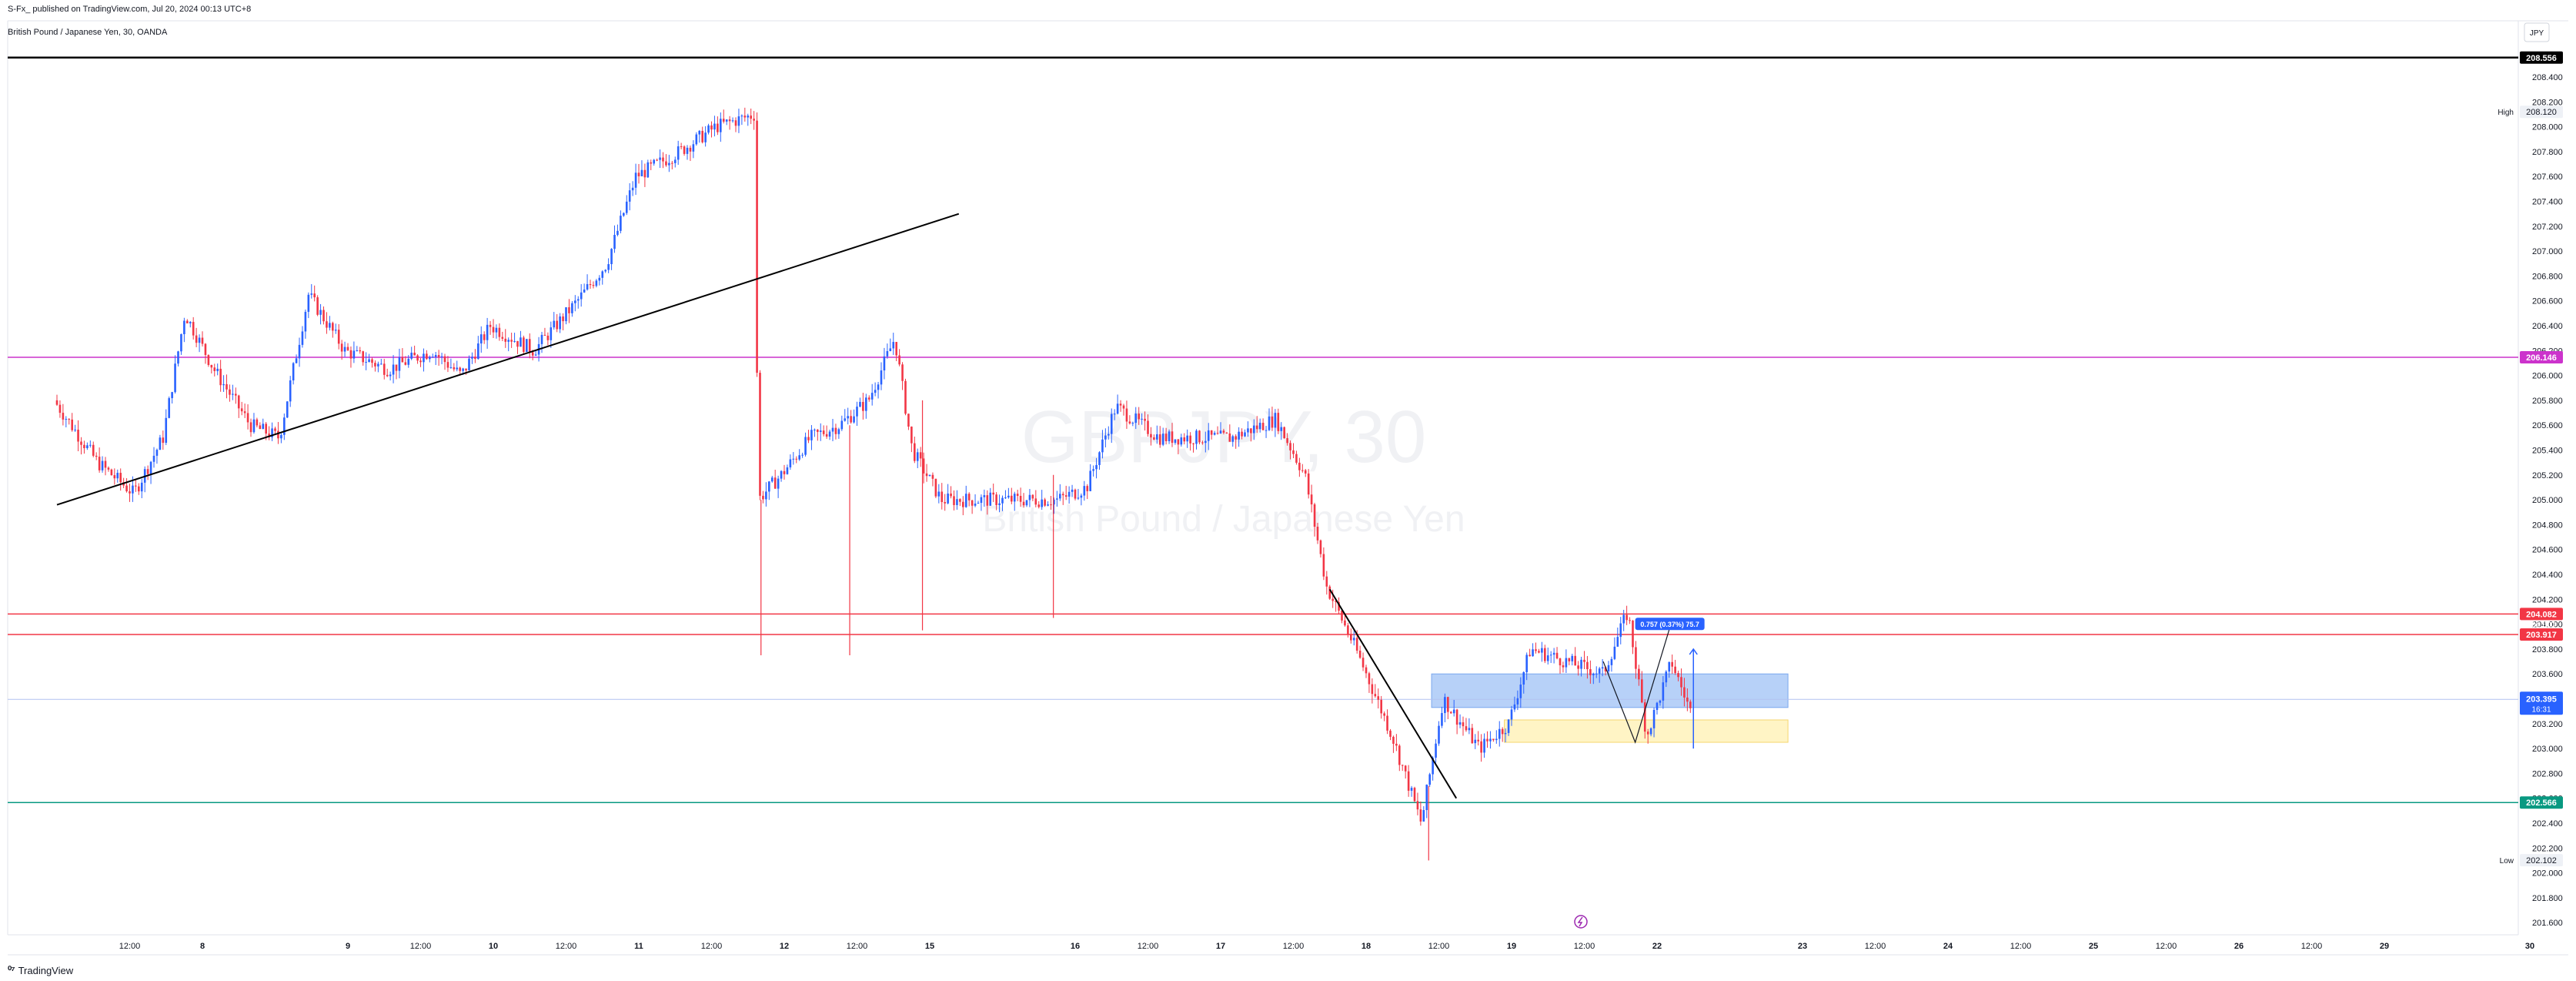 Image resolution: width=2576 pixels, height=981 pixels. What do you see at coordinates (2541, 614) in the screenshot?
I see `level-tag-2: 204.082` at bounding box center [2541, 614].